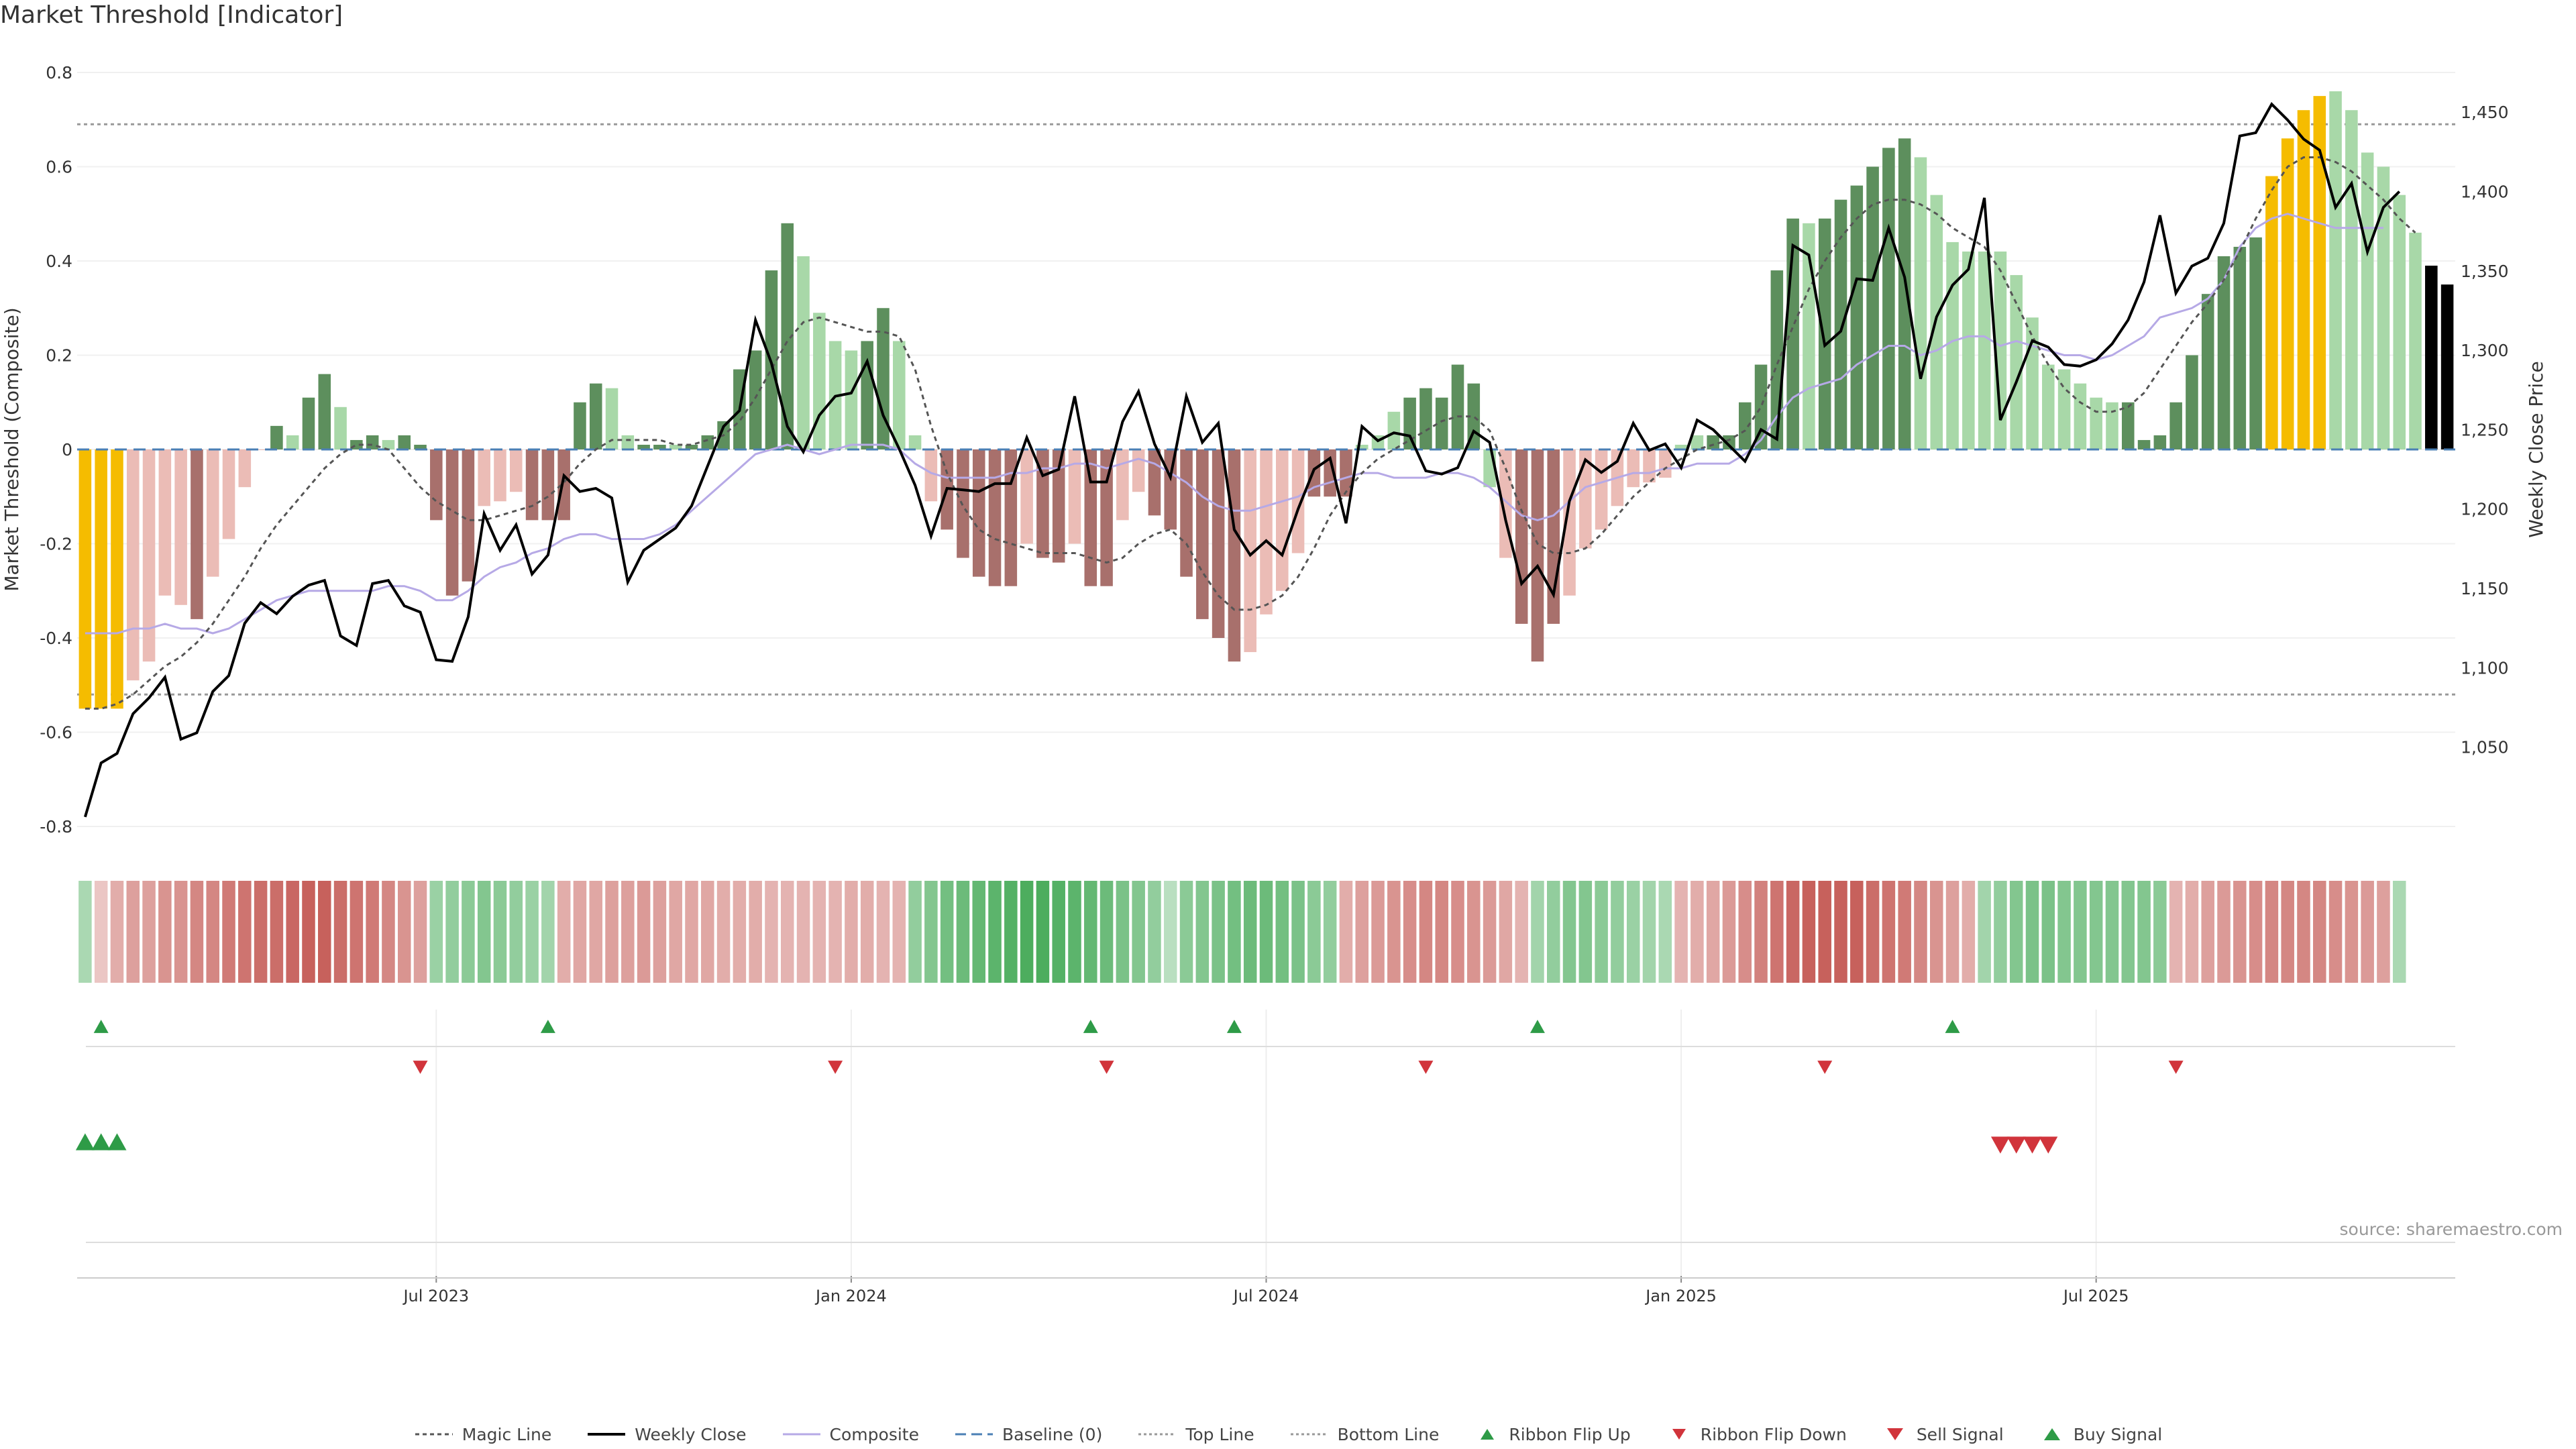 The height and width of the screenshot is (1449, 2576). I want to click on y-left-axis-title: Market Threshold (Composite), so click(12, 449).